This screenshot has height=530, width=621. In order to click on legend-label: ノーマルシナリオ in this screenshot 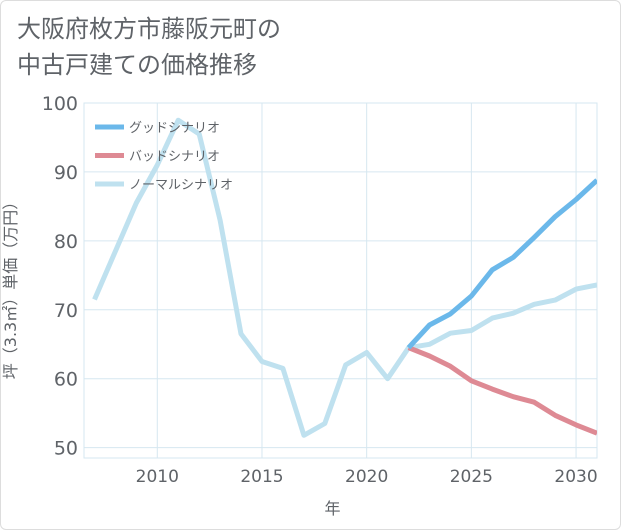, I will do `click(181, 185)`.